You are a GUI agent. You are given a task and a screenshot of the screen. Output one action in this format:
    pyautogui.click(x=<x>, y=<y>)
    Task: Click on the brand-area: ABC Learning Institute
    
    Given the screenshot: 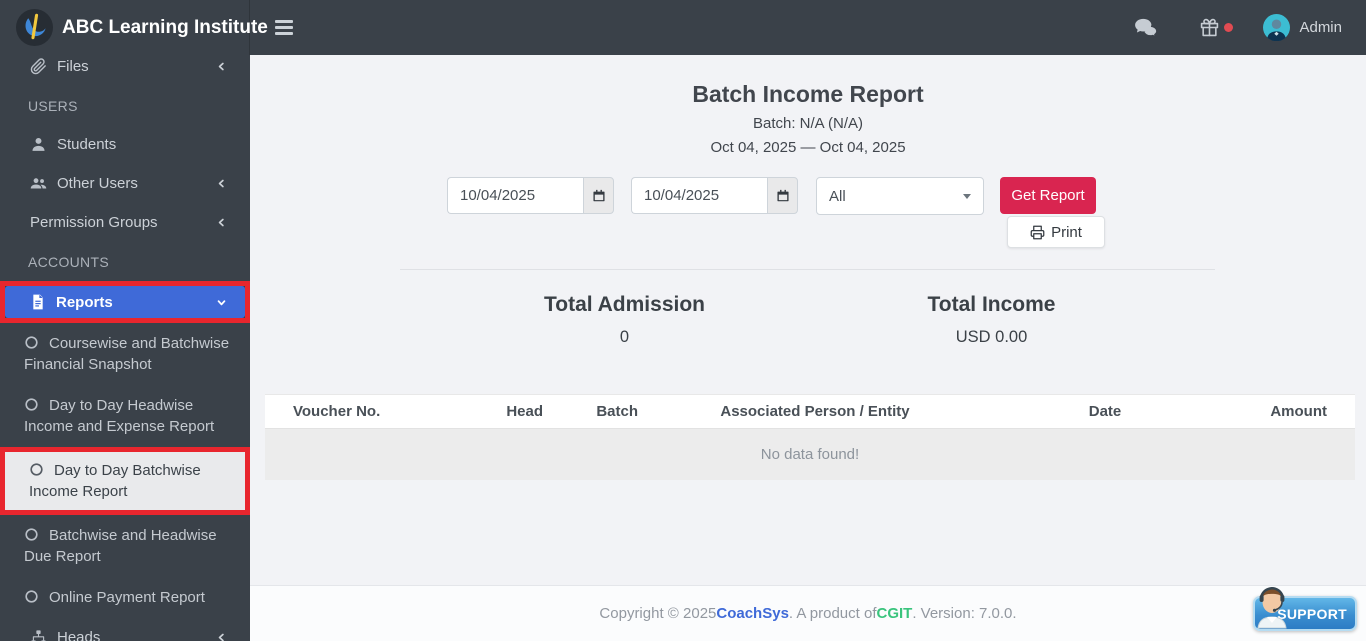 What is the action you would take?
    pyautogui.click(x=134, y=27)
    